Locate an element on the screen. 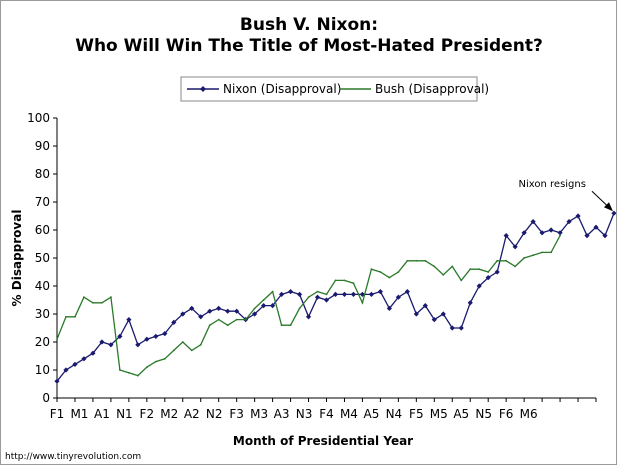  x-tick-label: F5 is located at coordinates (416, 414).